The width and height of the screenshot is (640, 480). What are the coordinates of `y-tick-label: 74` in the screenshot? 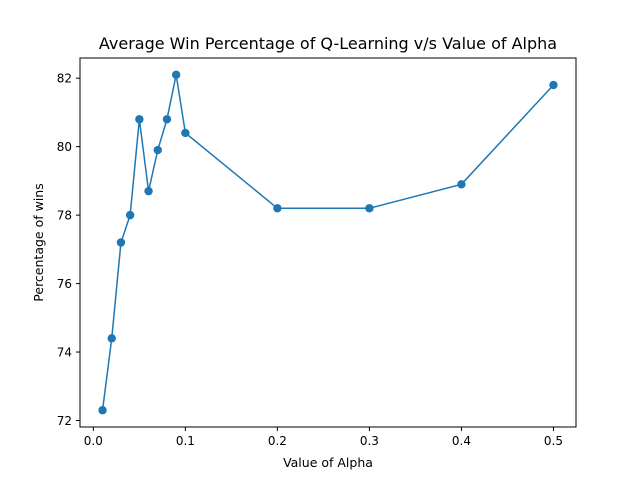 It's located at (64, 353).